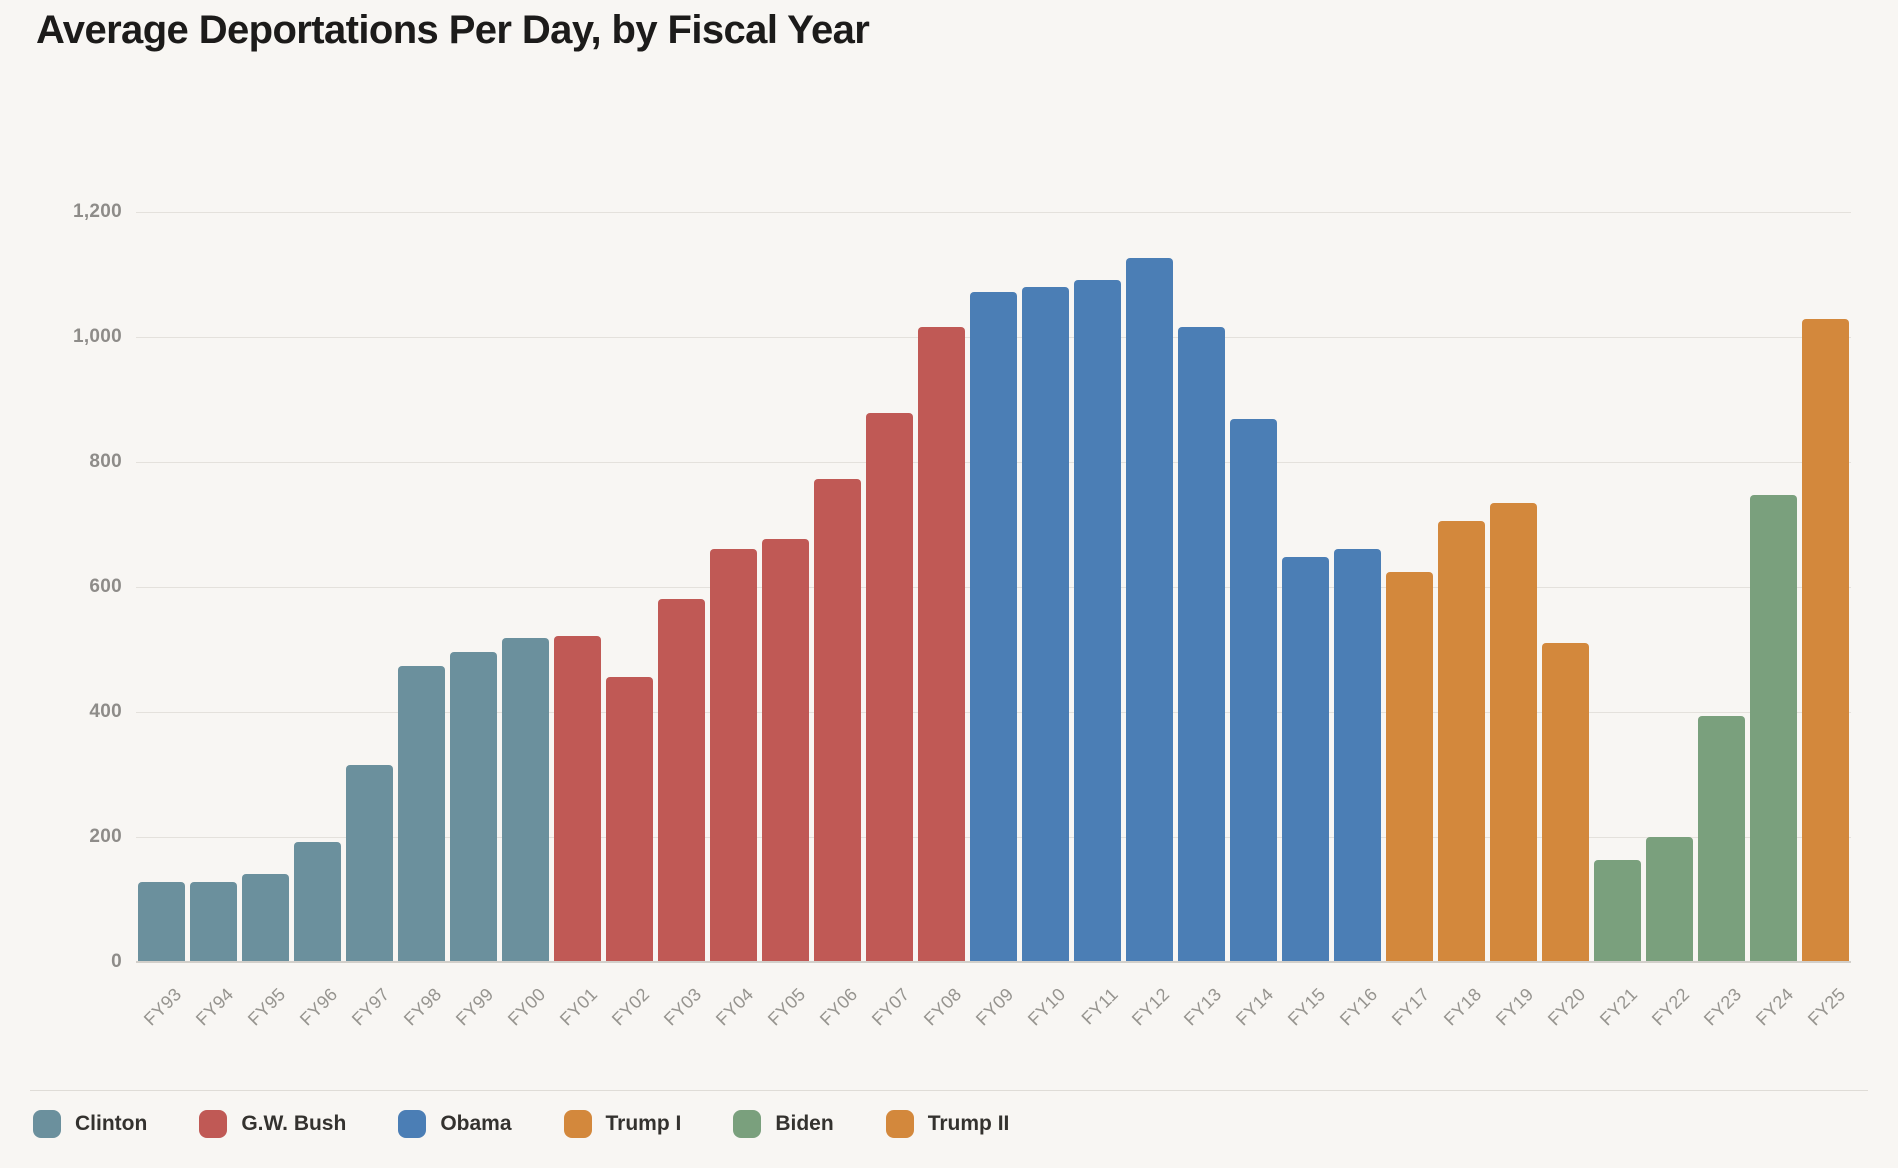  Describe the element at coordinates (629, 819) in the screenshot. I see `bar-FY02` at that location.